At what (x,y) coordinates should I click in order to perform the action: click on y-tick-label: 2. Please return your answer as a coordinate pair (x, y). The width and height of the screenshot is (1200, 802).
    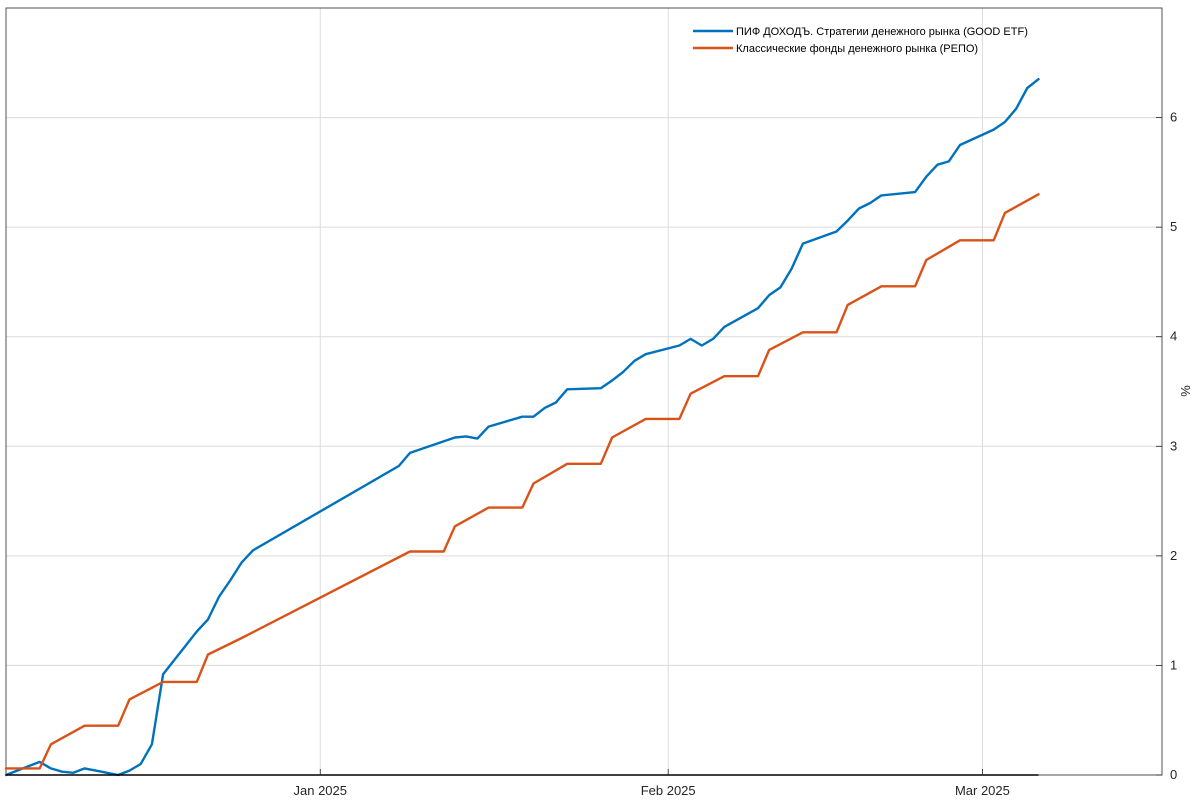
    Looking at the image, I should click on (1173, 555).